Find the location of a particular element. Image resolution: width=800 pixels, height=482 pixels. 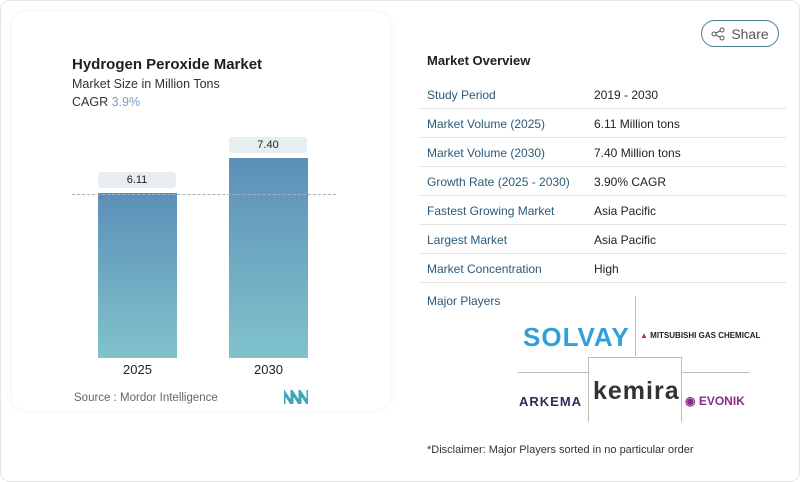

overview-row: Growth Rate (2025 - 2030) 3.90% CAGR is located at coordinates (602, 181).